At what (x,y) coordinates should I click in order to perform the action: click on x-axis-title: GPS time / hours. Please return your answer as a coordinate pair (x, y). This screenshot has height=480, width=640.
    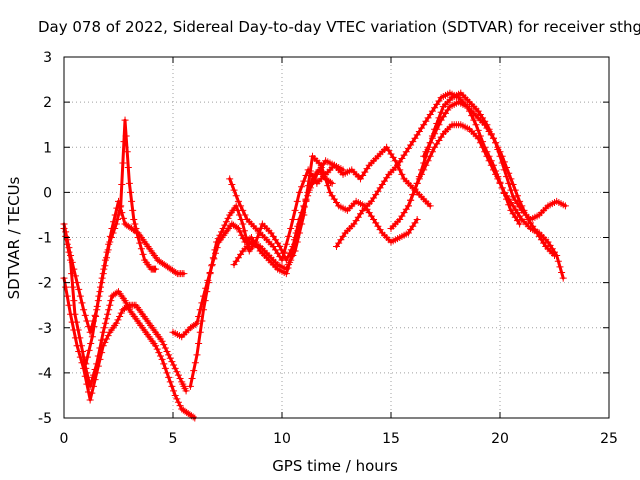
    Looking at the image, I should click on (335, 466).